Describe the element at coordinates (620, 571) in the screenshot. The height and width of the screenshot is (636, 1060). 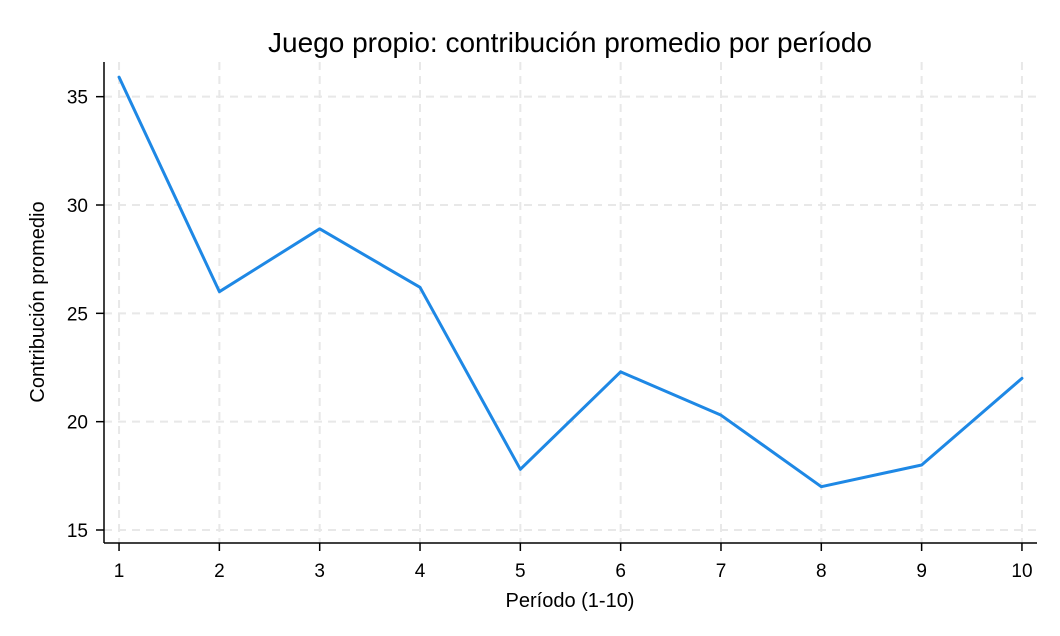
I see `x-tick-label-6: 6` at that location.